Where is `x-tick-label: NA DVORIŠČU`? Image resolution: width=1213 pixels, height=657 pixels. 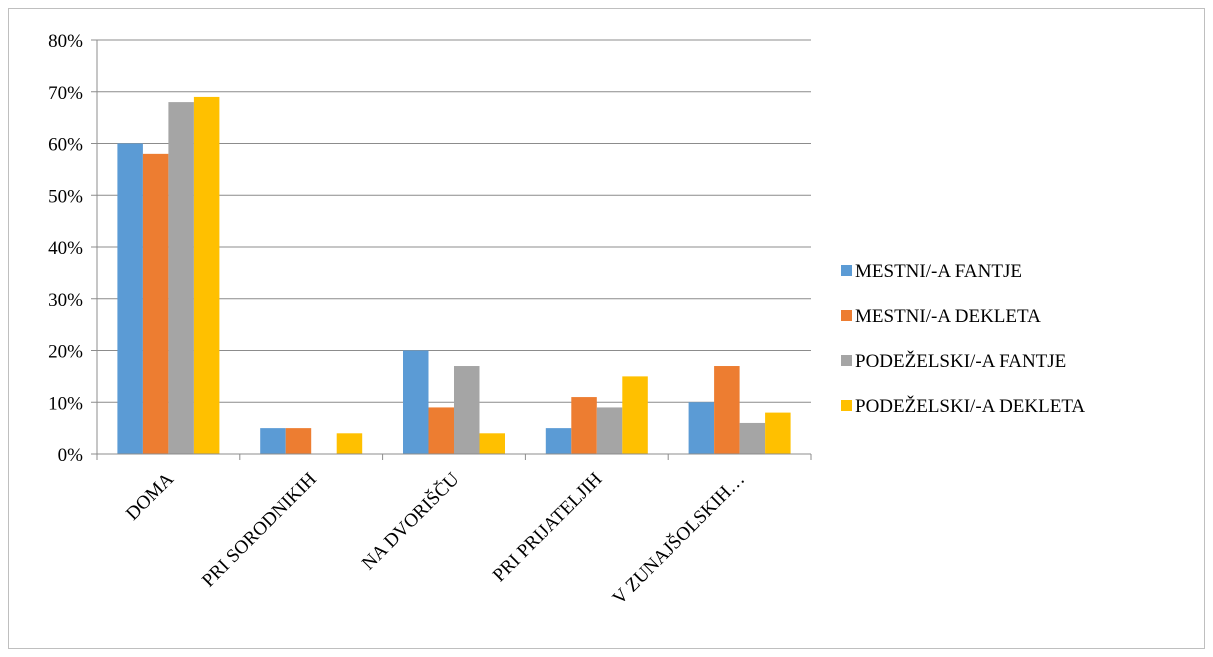
x-tick-label: NA DVORIŠČU is located at coordinates (410, 521).